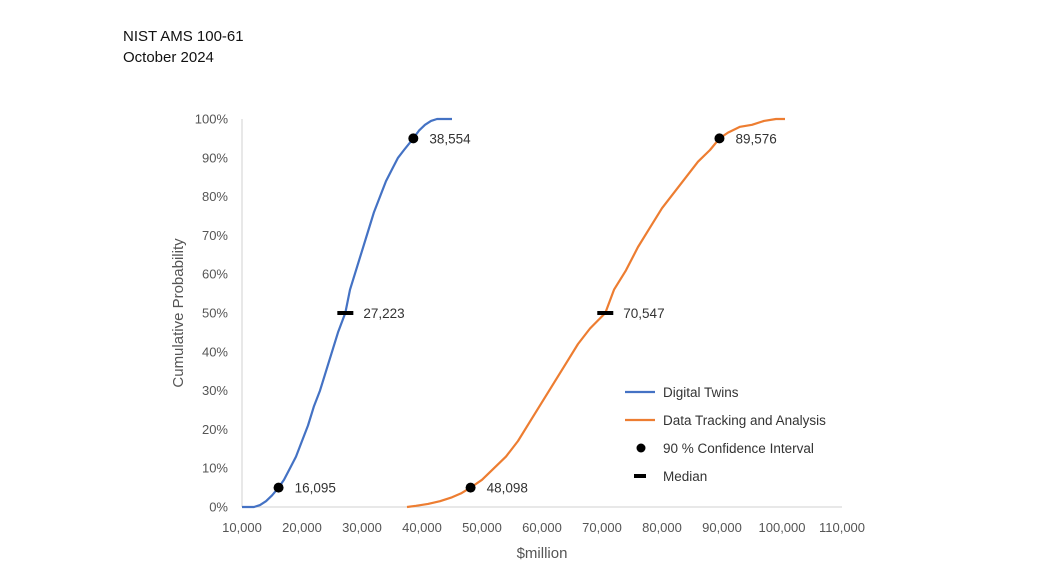 The image size is (1060, 574). Describe the element at coordinates (782, 527) in the screenshot. I see `x-tick-label: 100,000` at that location.